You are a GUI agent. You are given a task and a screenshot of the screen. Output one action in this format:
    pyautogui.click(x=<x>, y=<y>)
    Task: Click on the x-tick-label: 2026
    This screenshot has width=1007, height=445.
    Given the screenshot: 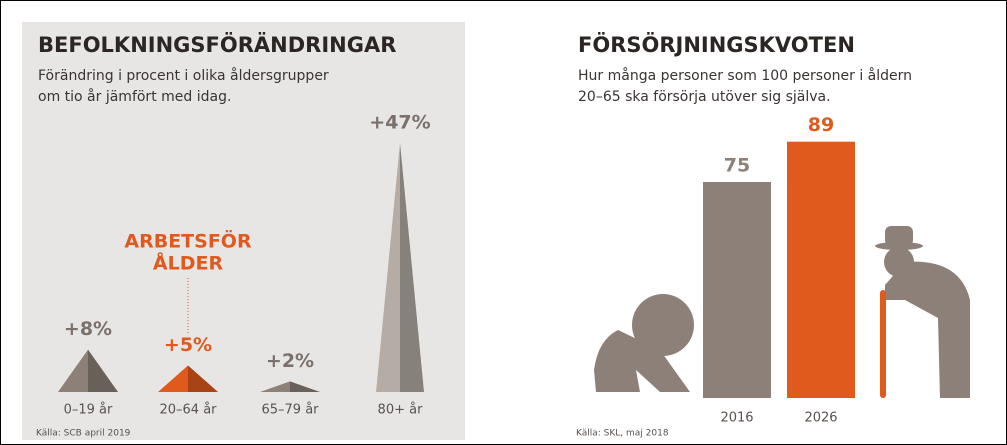 What is the action you would take?
    pyautogui.click(x=820, y=418)
    